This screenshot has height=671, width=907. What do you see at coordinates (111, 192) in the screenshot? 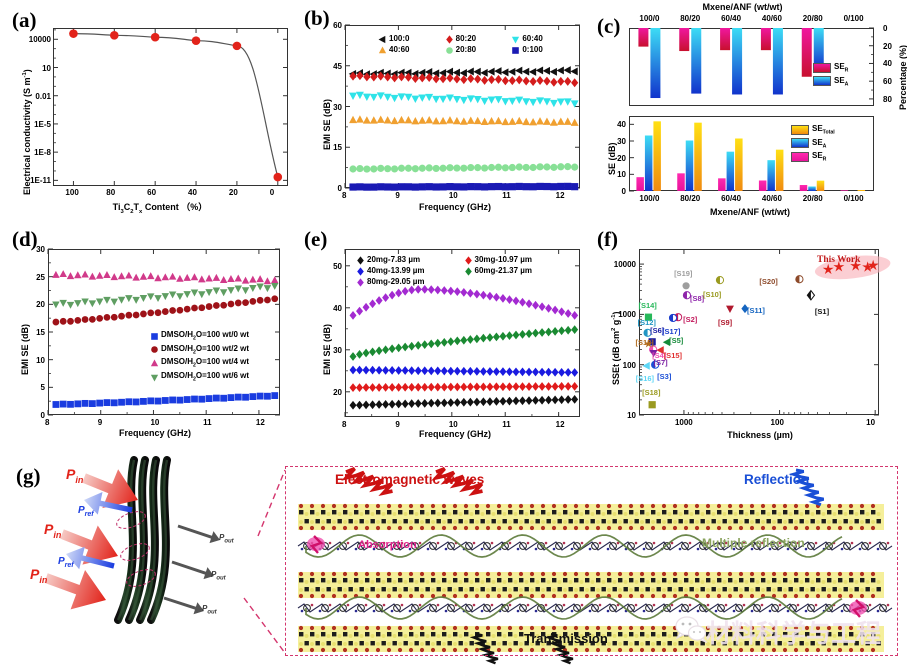
I see `x-tick: 80` at bounding box center [111, 192].